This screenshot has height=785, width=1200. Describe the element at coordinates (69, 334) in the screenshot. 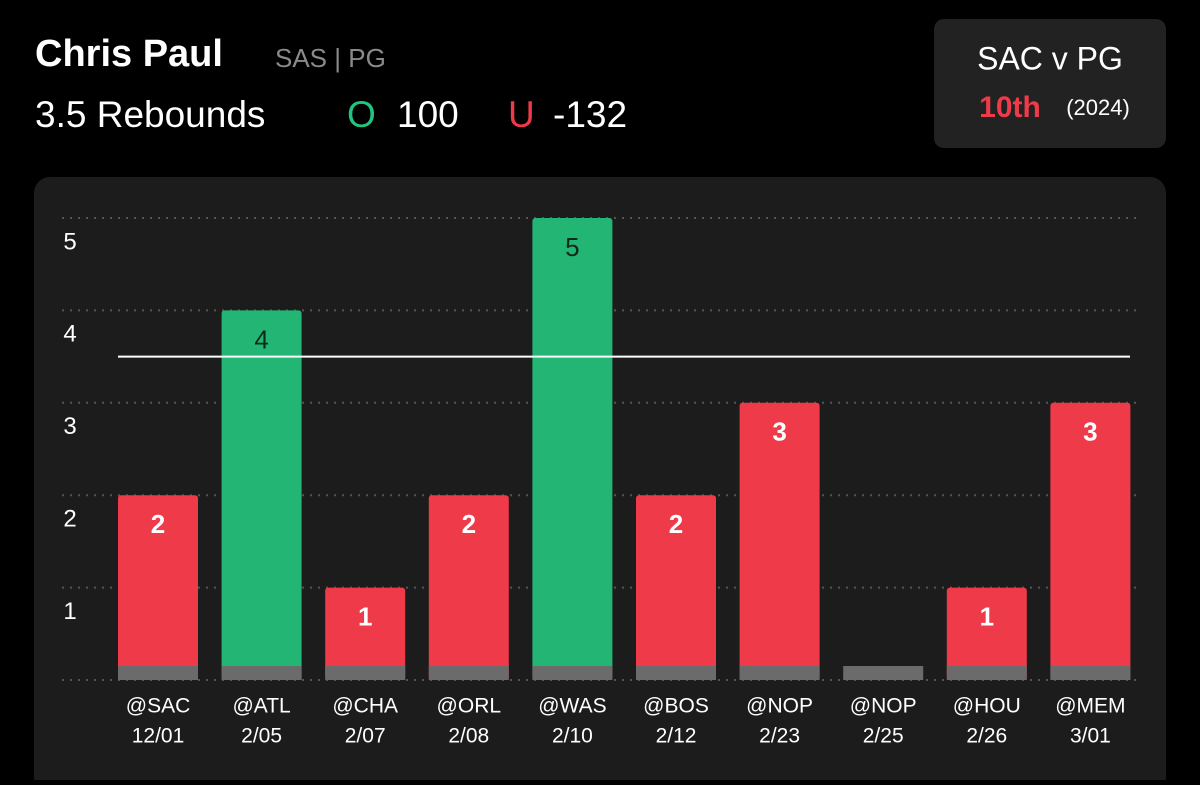

I see `y-tick-label: 4` at that location.